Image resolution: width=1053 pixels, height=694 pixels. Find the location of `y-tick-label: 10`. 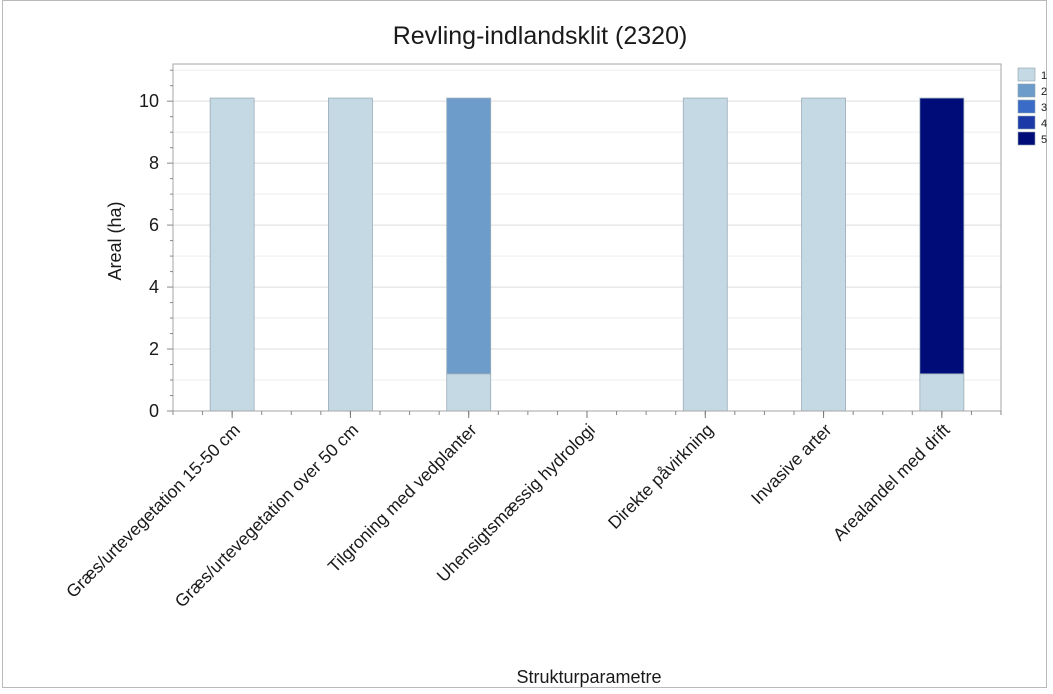

y-tick-label: 10 is located at coordinates (149, 101).